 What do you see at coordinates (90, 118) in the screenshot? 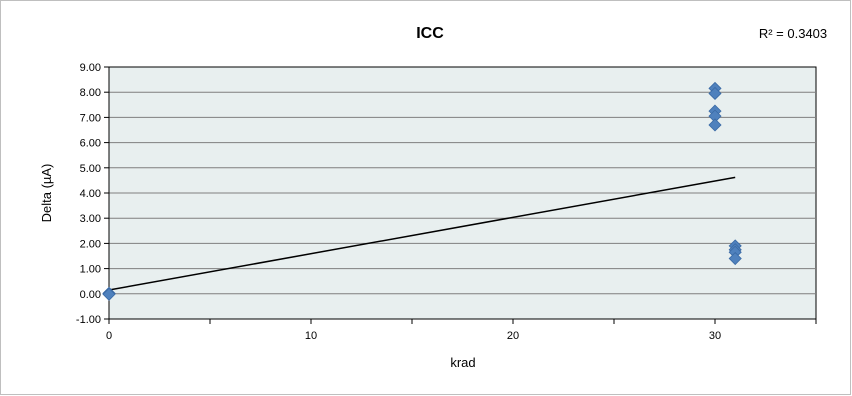
I see `y-tick-label: 7.00` at bounding box center [90, 118].